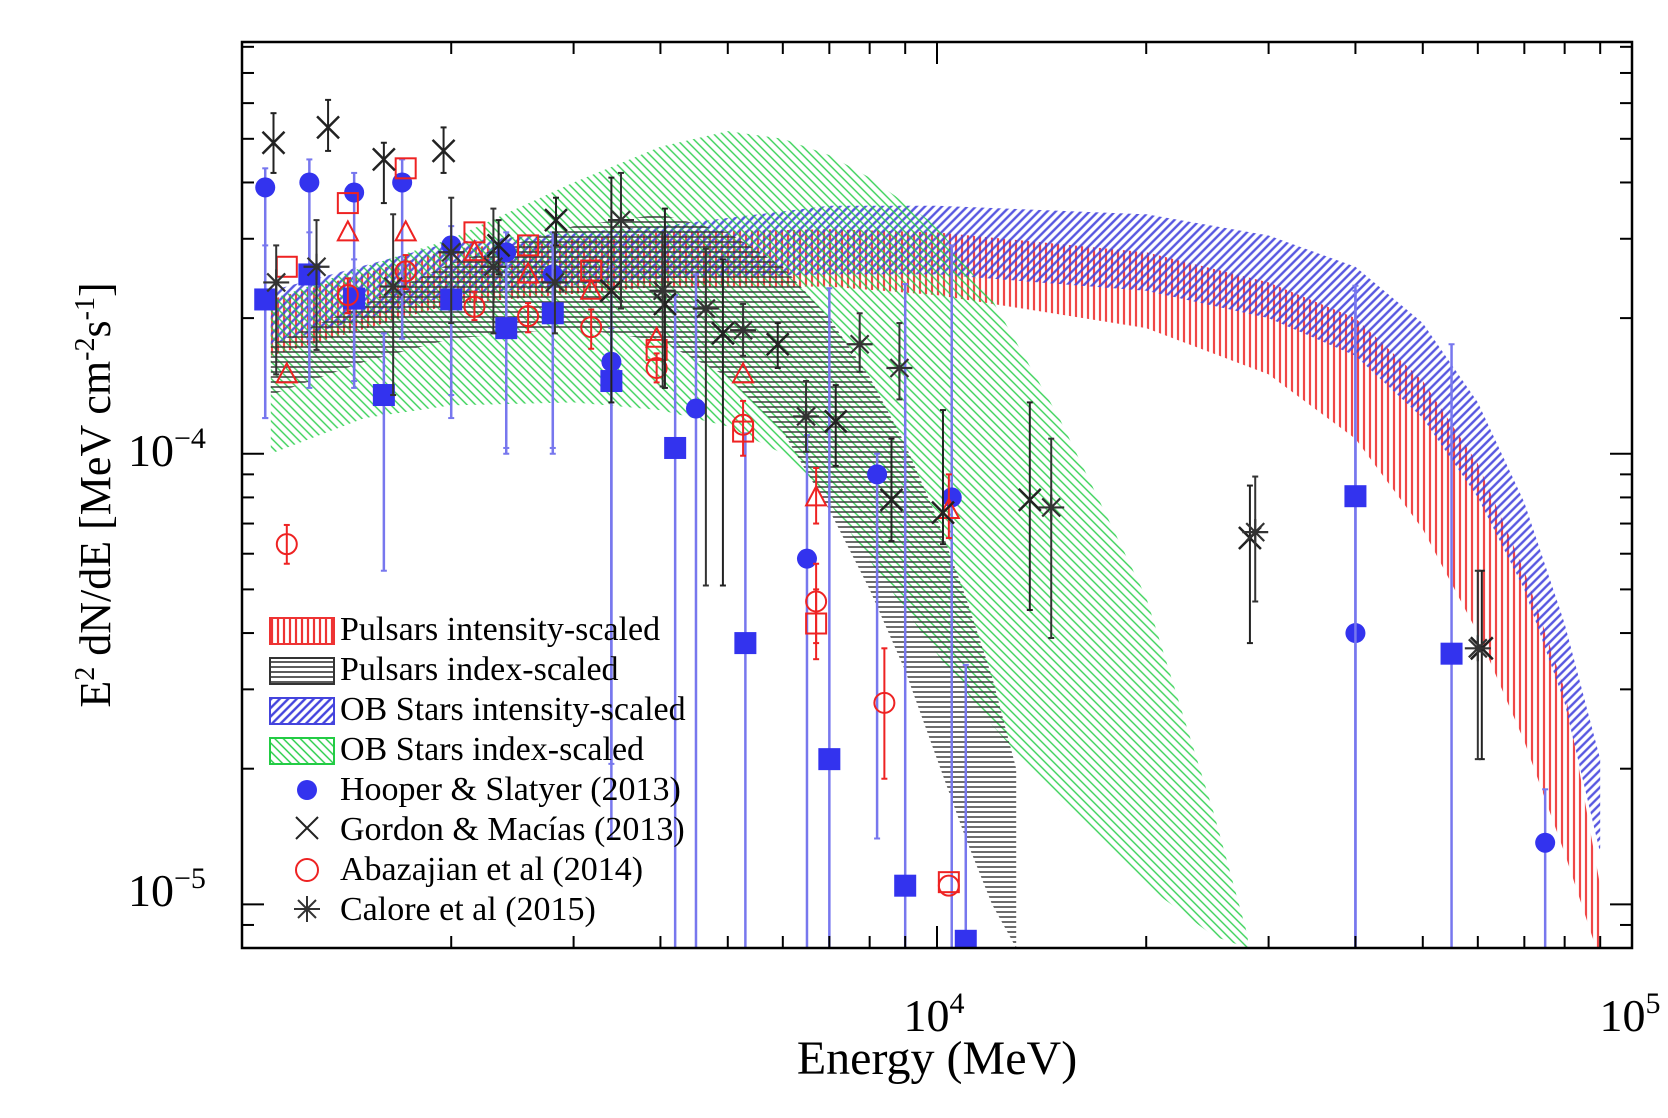  I want to click on legend-label-abazajian: Abazajian et al (2014), so click(491, 869).